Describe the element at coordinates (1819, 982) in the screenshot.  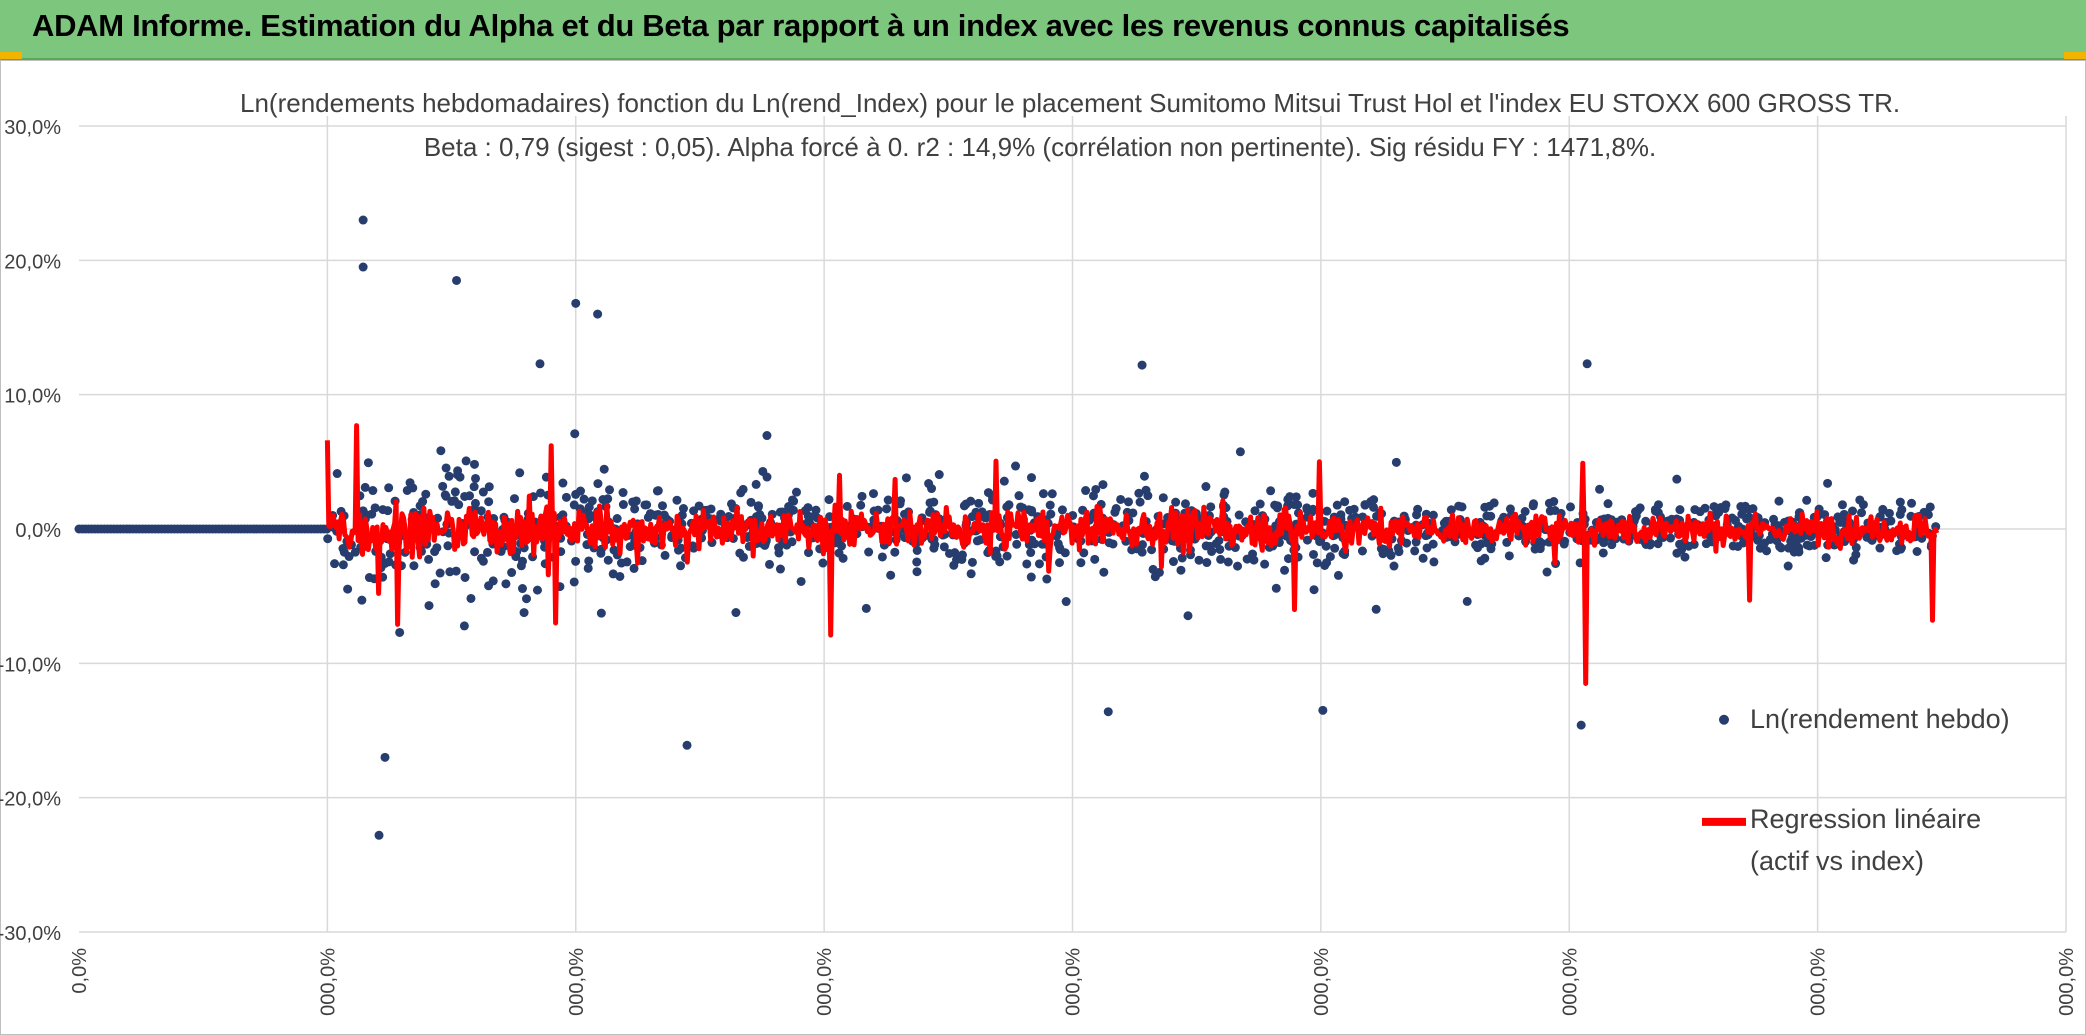
I see `x-tick-label: 000,0%` at that location.